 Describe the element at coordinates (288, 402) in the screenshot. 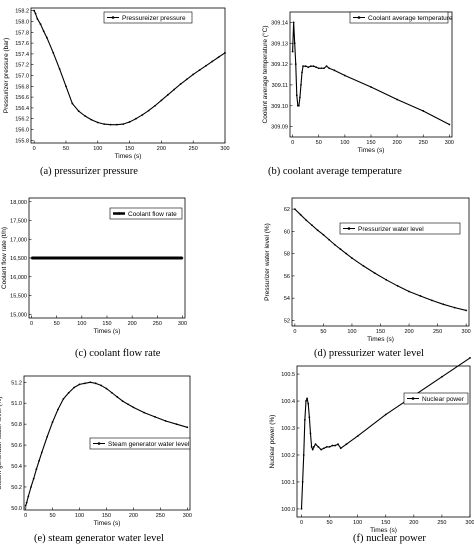

I see `y-tick-label: 100.4` at that location.